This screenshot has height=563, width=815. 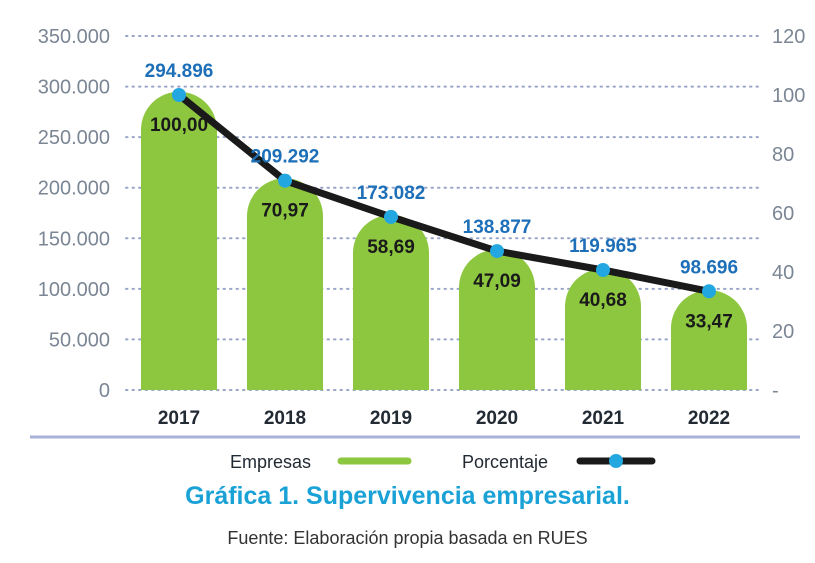 I want to click on y-left-tick-label: 150.000, so click(x=74, y=239).